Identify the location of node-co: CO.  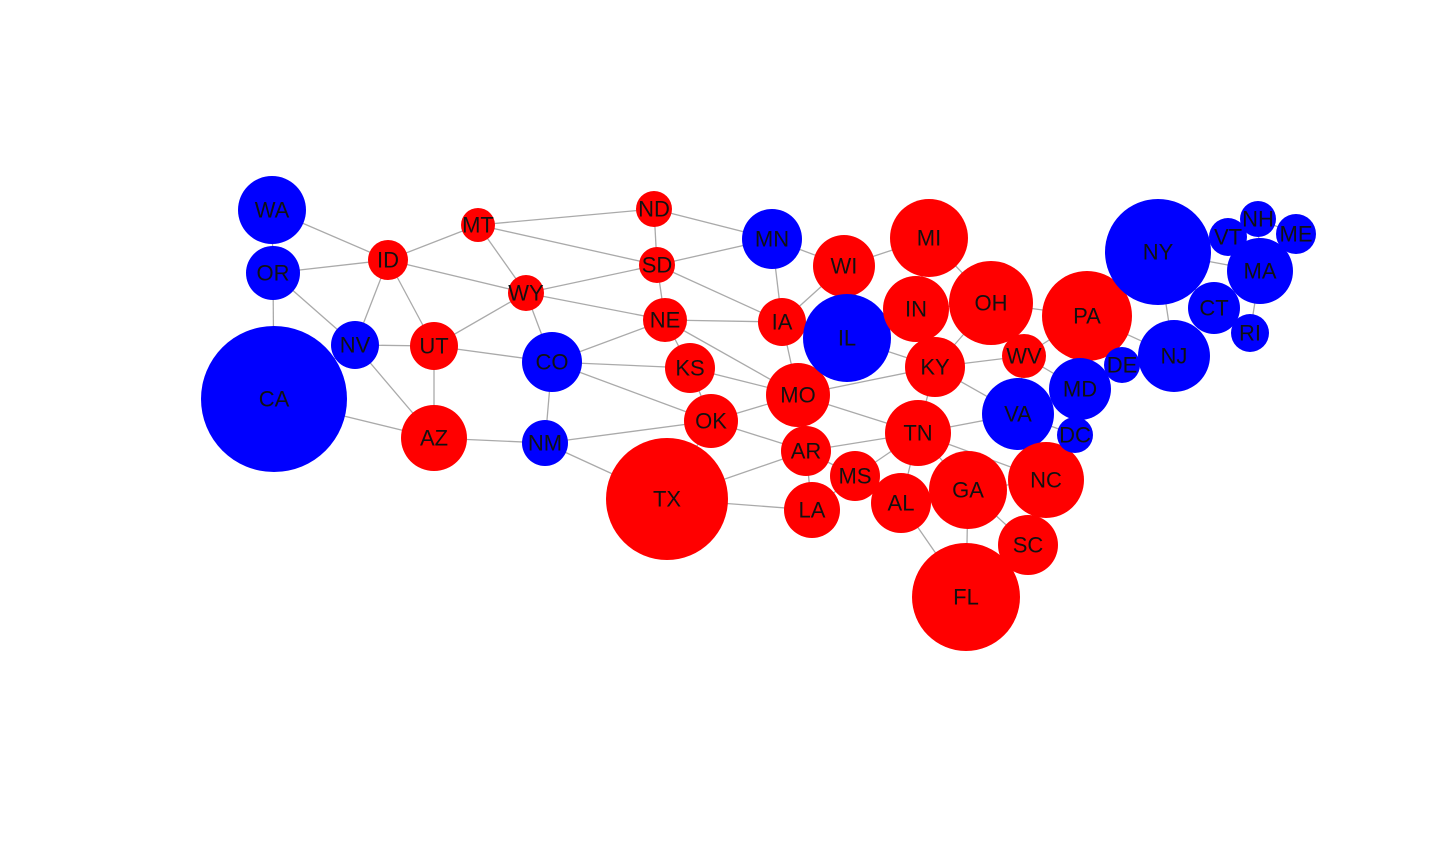
(552, 362).